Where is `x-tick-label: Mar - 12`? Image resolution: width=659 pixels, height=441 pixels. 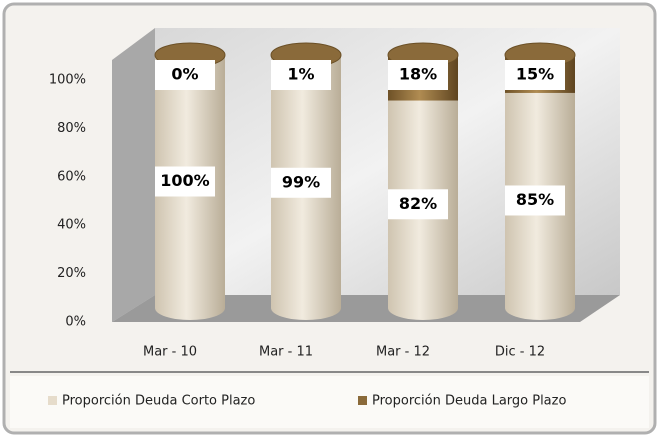
x-tick-label: Mar - 12 is located at coordinates (403, 352).